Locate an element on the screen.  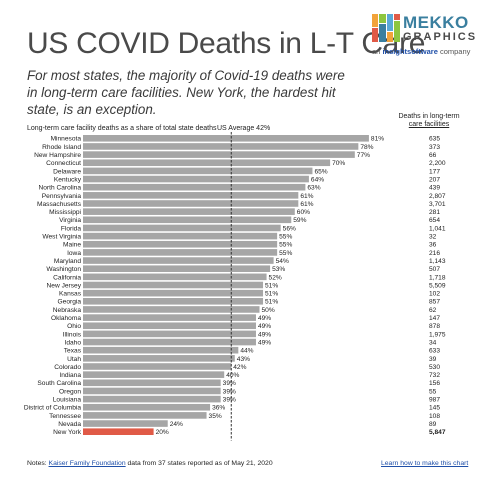
category-label: New York is located at coordinates (67, 432).